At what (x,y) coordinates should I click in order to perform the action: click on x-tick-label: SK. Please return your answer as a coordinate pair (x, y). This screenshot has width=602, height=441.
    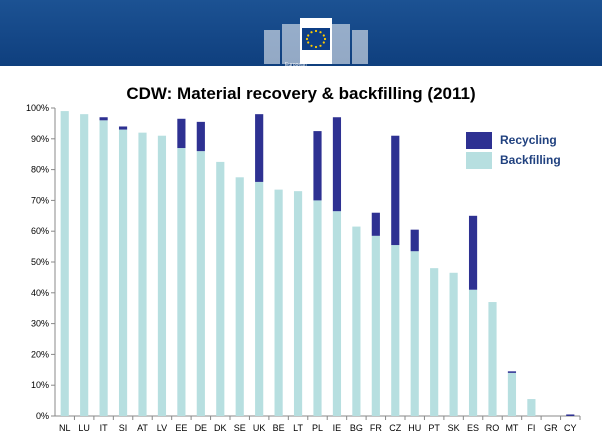
    Looking at the image, I should click on (454, 428).